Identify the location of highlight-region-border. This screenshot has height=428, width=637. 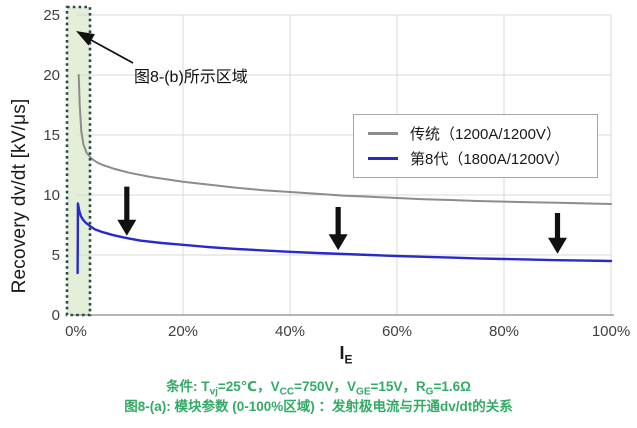
(78, 161).